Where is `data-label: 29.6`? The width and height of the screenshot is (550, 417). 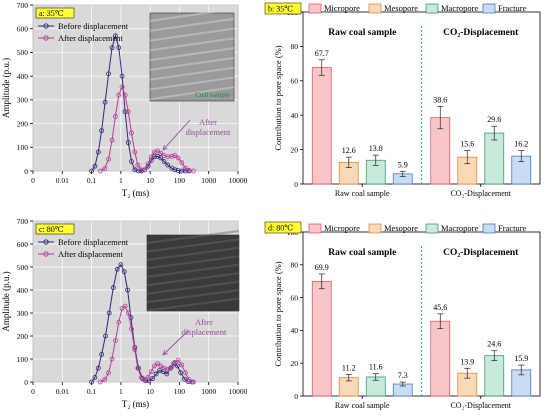
data-label: 29.6 is located at coordinates (494, 119).